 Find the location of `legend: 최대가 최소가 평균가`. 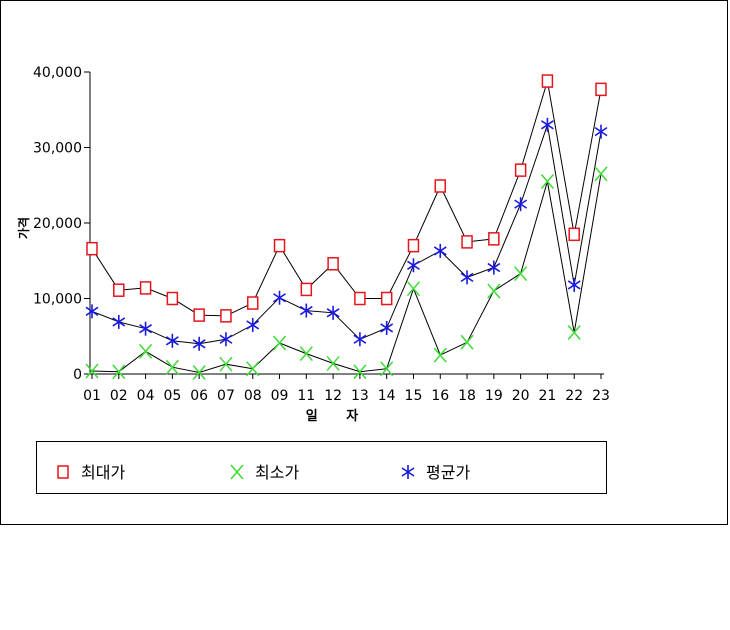

legend: 최대가 최소가 평균가 is located at coordinates (263, 472).